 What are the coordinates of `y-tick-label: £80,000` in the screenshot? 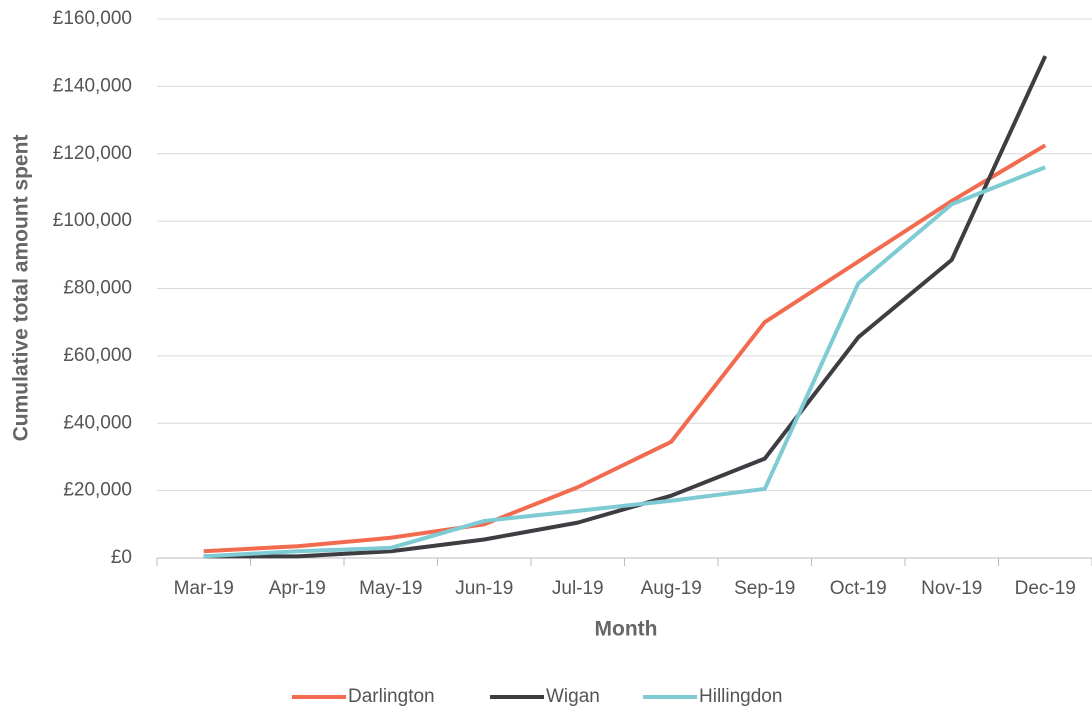 It's located at (97, 288).